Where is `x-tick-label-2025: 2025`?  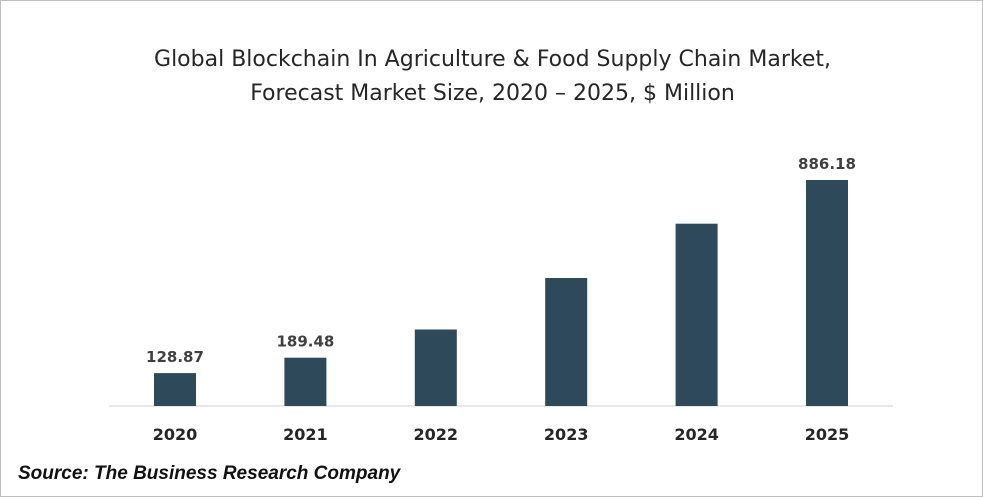
x-tick-label-2025: 2025 is located at coordinates (827, 434).